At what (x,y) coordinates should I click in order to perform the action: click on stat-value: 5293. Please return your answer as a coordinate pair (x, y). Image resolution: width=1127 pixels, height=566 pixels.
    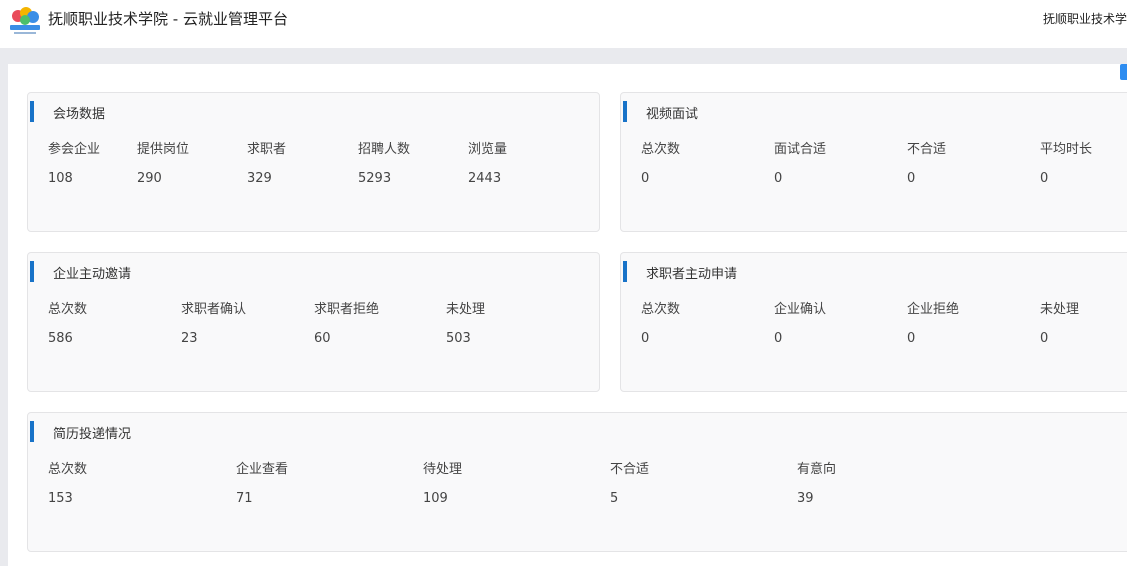
    Looking at the image, I should click on (375, 178).